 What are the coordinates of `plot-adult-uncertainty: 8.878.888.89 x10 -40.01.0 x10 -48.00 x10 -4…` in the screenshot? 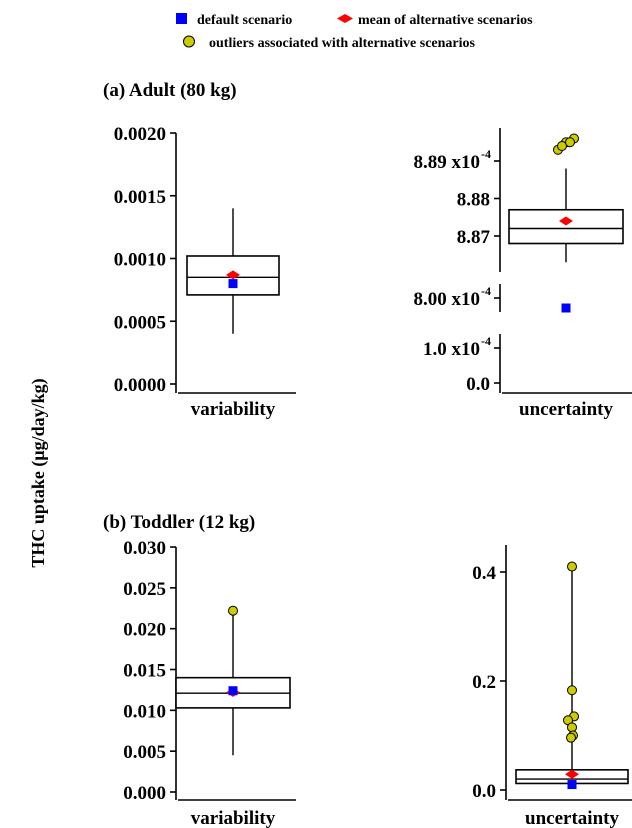 It's located at (523, 274).